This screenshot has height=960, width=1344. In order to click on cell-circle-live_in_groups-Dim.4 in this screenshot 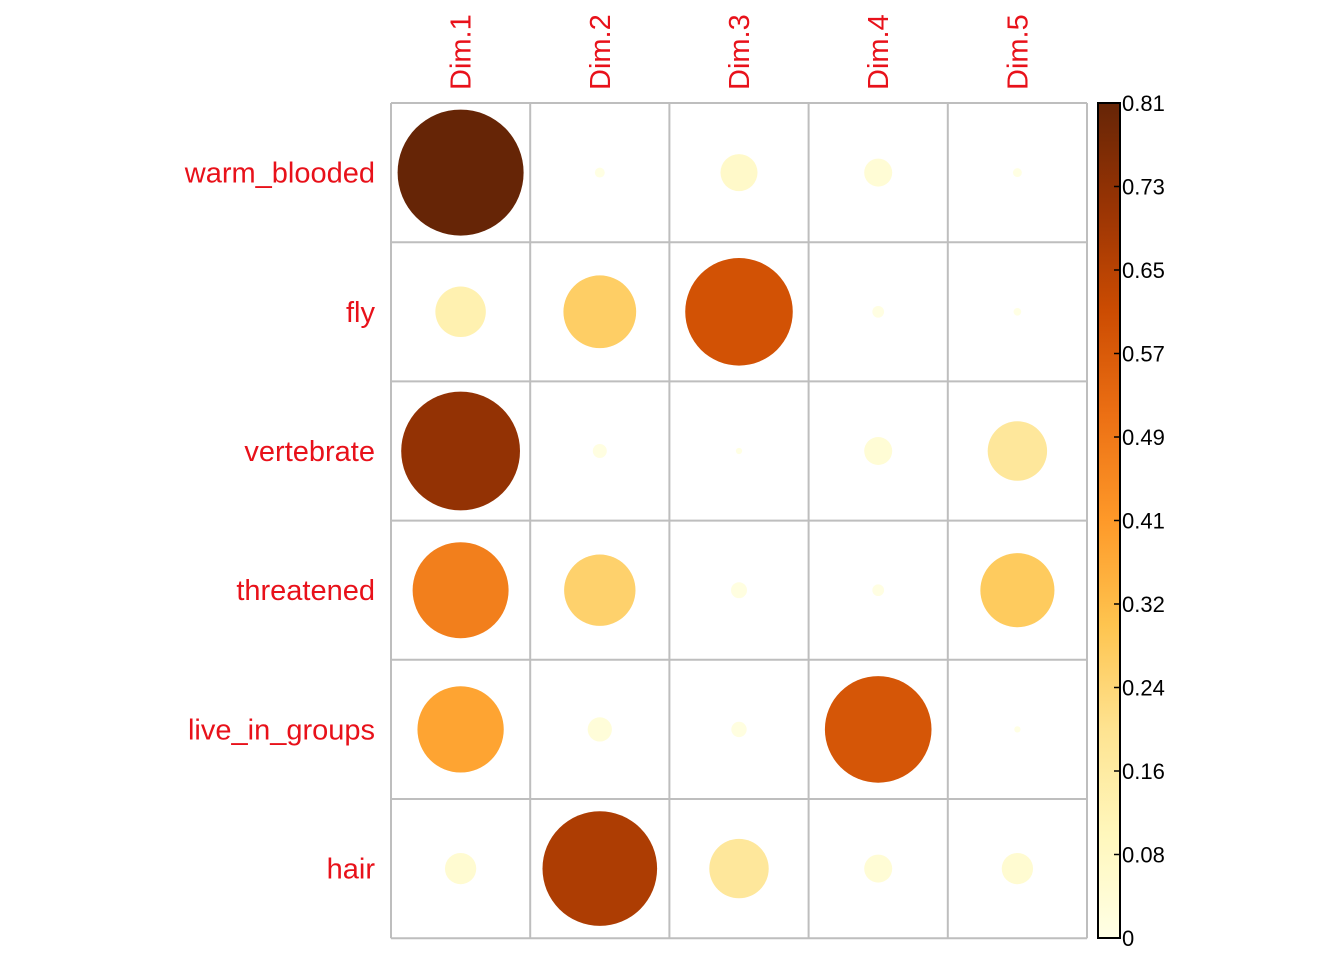, I will do `click(878, 729)`.